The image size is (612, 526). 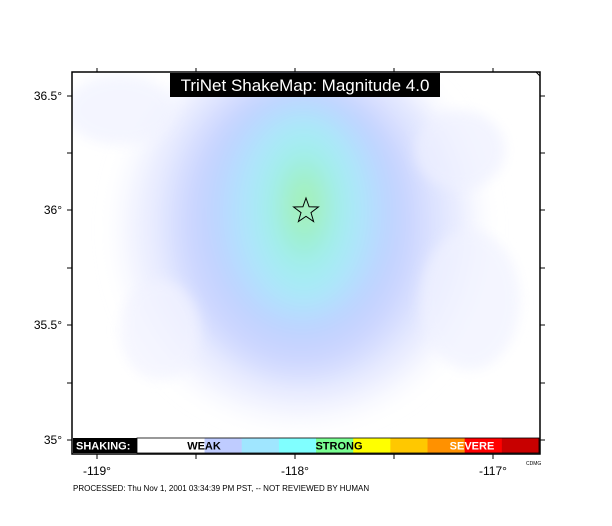 What do you see at coordinates (97, 471) in the screenshot?
I see `lon-label-minus119: -119°` at bounding box center [97, 471].